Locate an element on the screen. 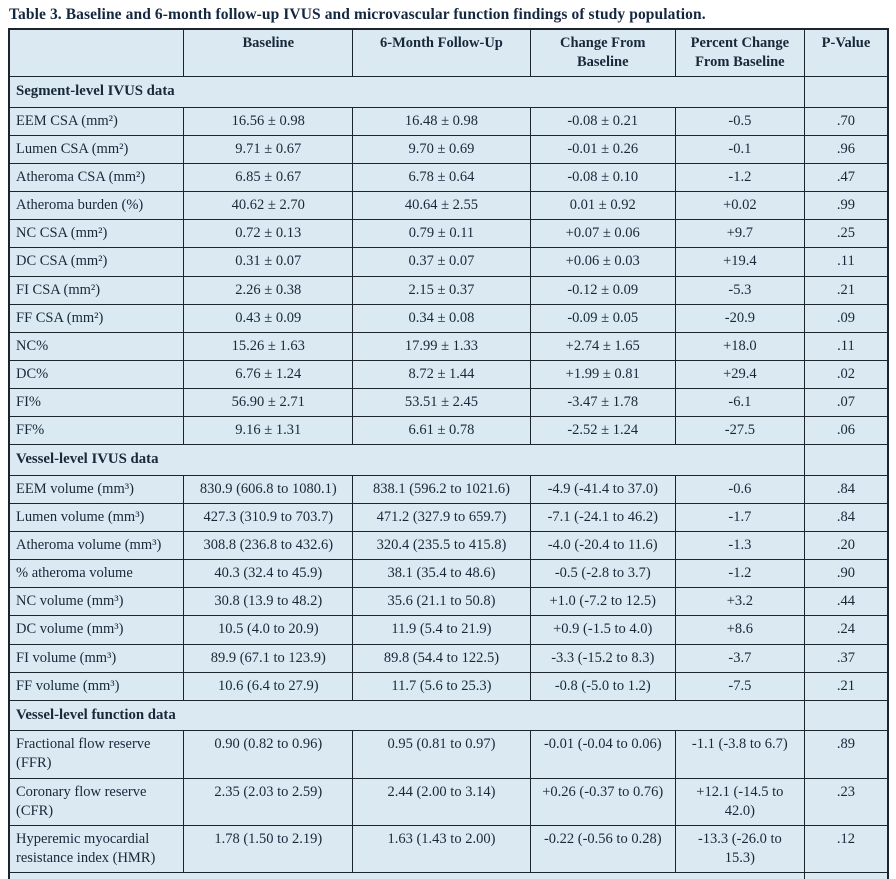 The image size is (896, 879). column-header-pct-change: Percent Change From Baseline is located at coordinates (739, 53).